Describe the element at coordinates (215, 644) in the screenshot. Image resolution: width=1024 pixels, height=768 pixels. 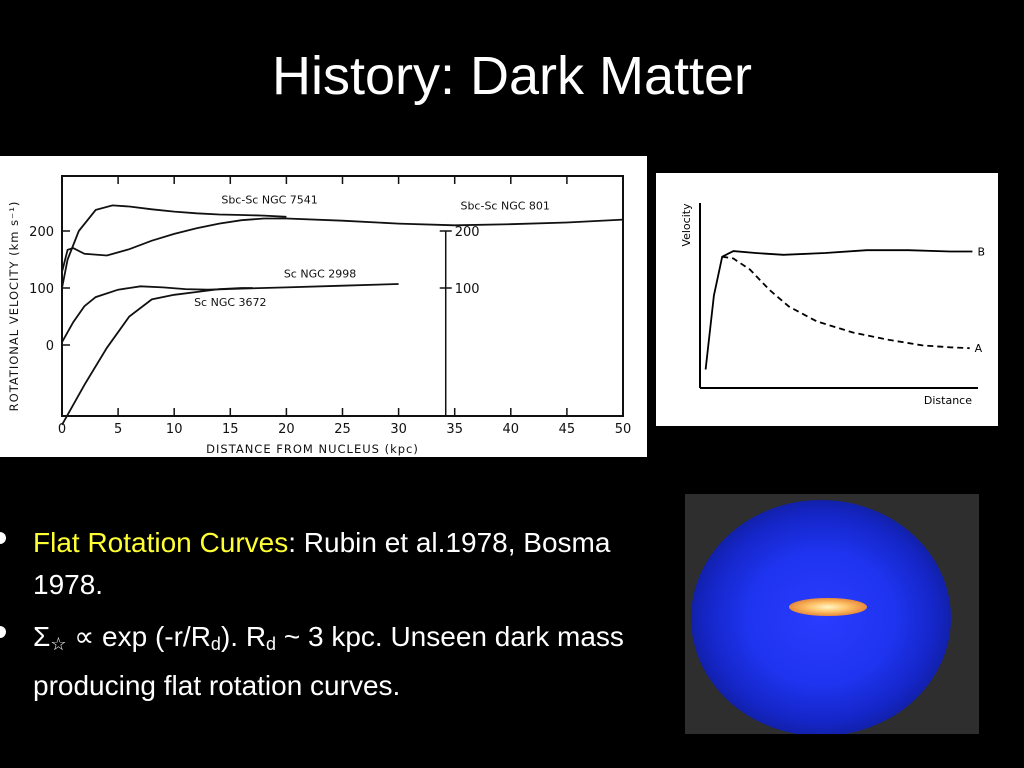
I see `rd-subscript: d` at that location.